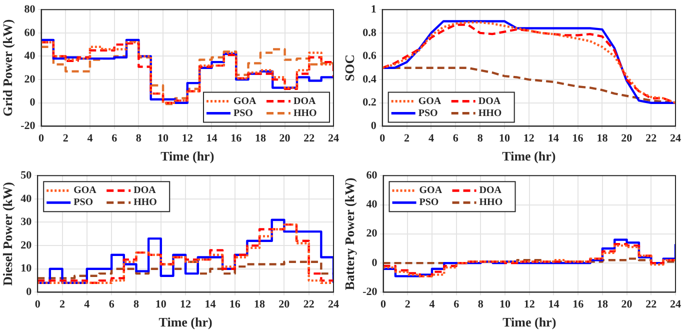  What do you see at coordinates (8, 68) in the screenshot?
I see `y-axis-title: Grid Power (kW)` at bounding box center [8, 68].